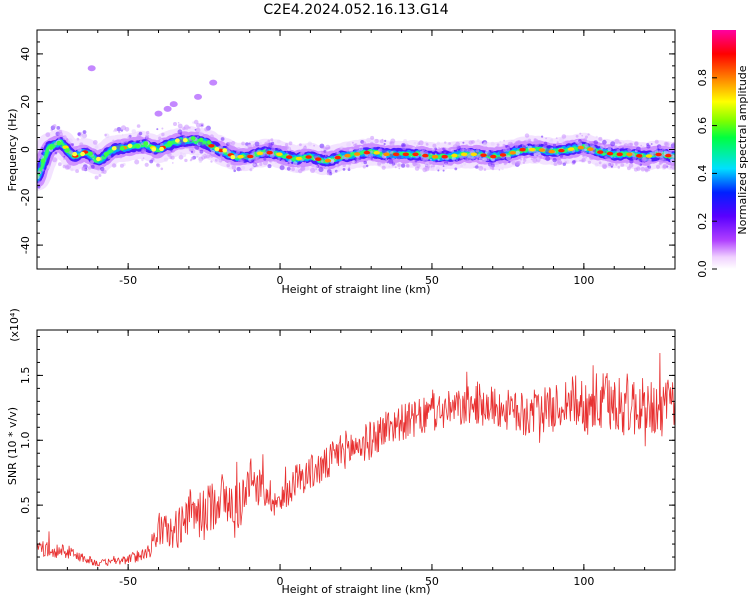 This screenshot has height=600, width=750. What do you see at coordinates (702, 78) in the screenshot?
I see `colorbar-tick-label: 0.8` at bounding box center [702, 78].